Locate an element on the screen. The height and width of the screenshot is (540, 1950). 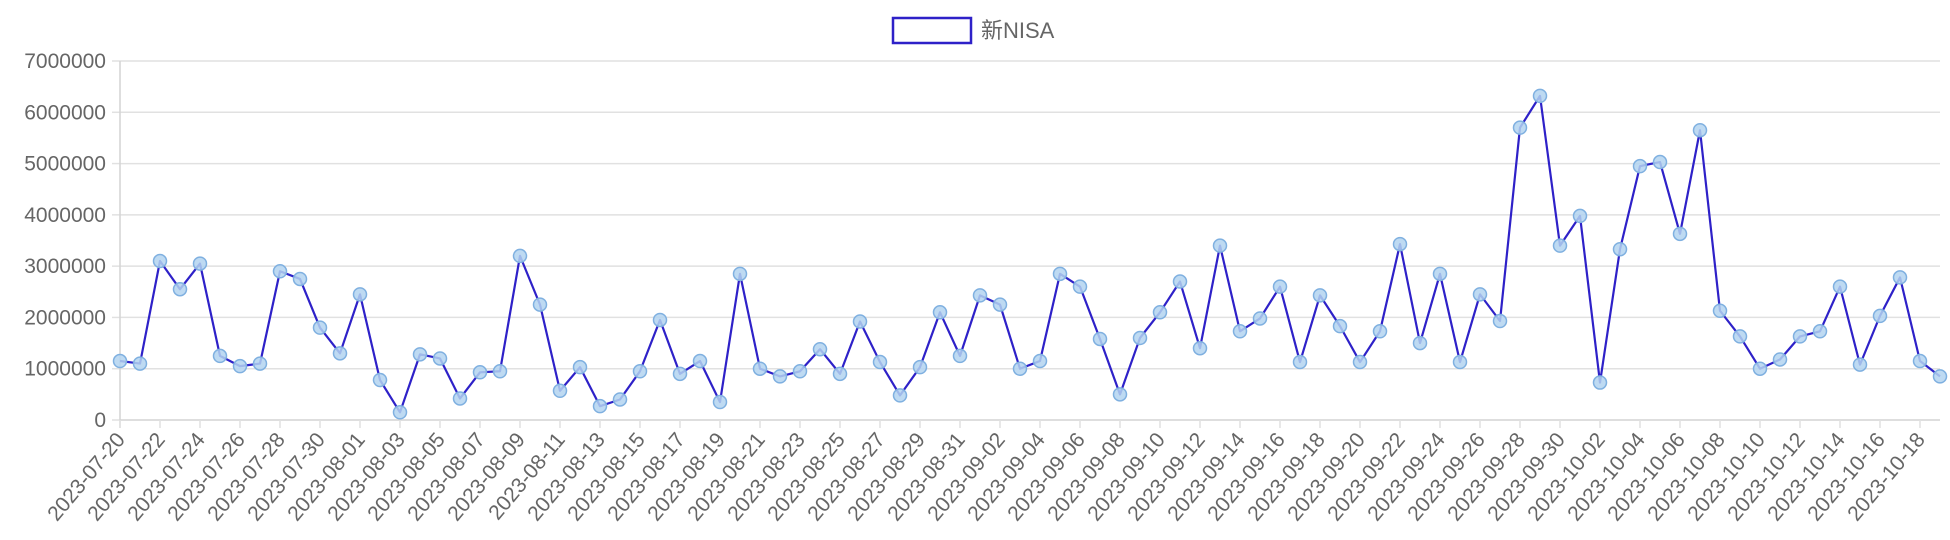
legend: 新NISA is located at coordinates (973, 30).